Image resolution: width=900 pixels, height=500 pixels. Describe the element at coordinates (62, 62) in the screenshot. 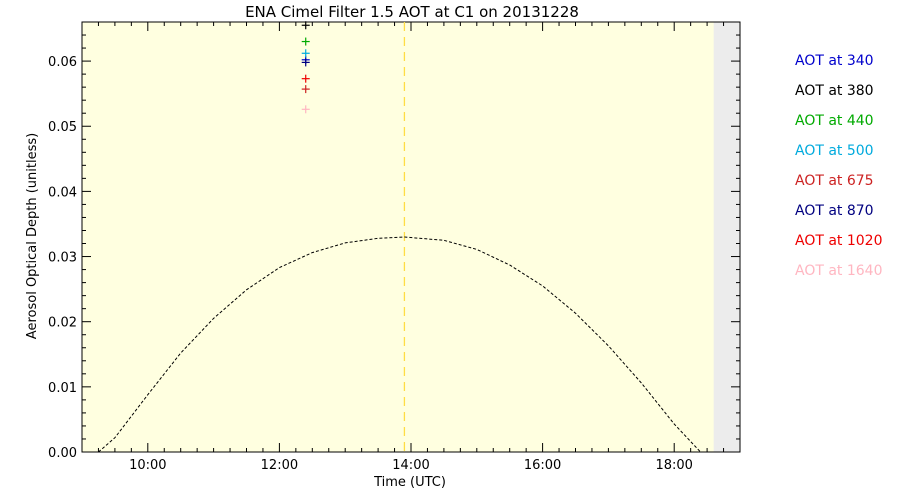

I see `y-tick-label: 0.06` at that location.